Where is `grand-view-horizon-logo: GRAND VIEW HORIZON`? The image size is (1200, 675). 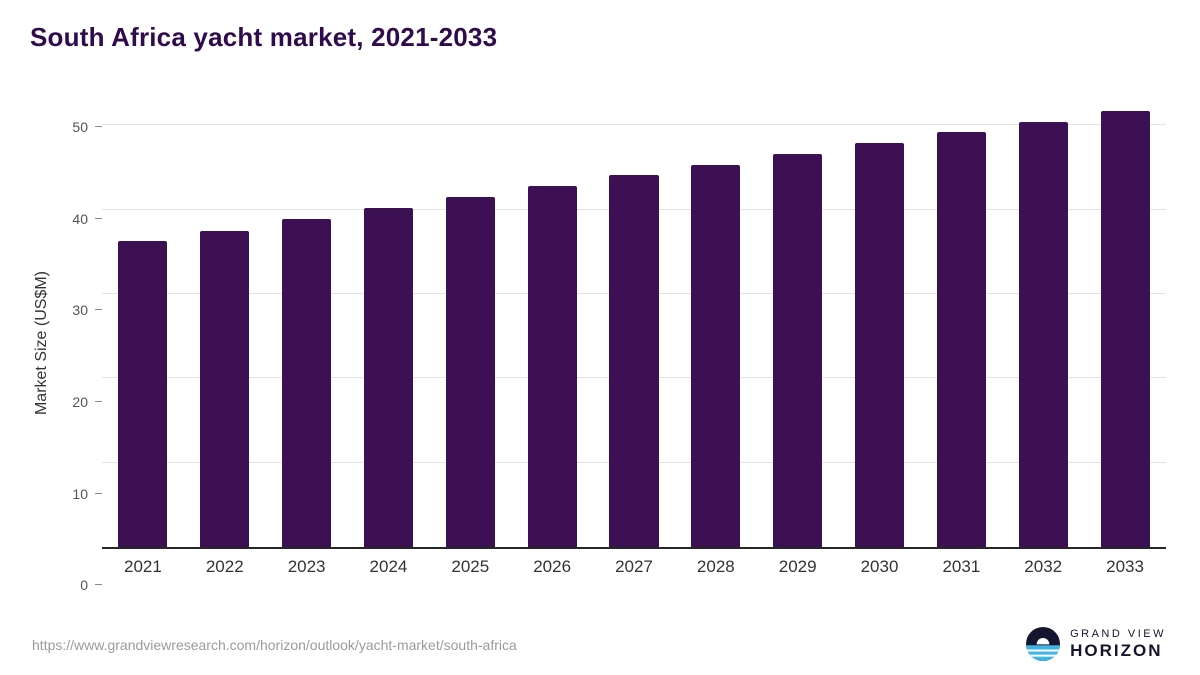 grand-view-horizon-logo: GRAND VIEW HORIZON is located at coordinates (1096, 644).